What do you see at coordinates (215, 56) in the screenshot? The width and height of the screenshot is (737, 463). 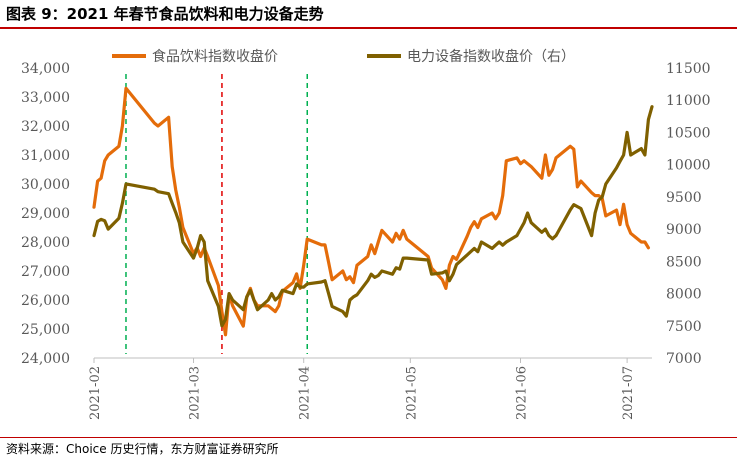 I see `legend-label: 食品饮料指数收盘价` at bounding box center [215, 56].